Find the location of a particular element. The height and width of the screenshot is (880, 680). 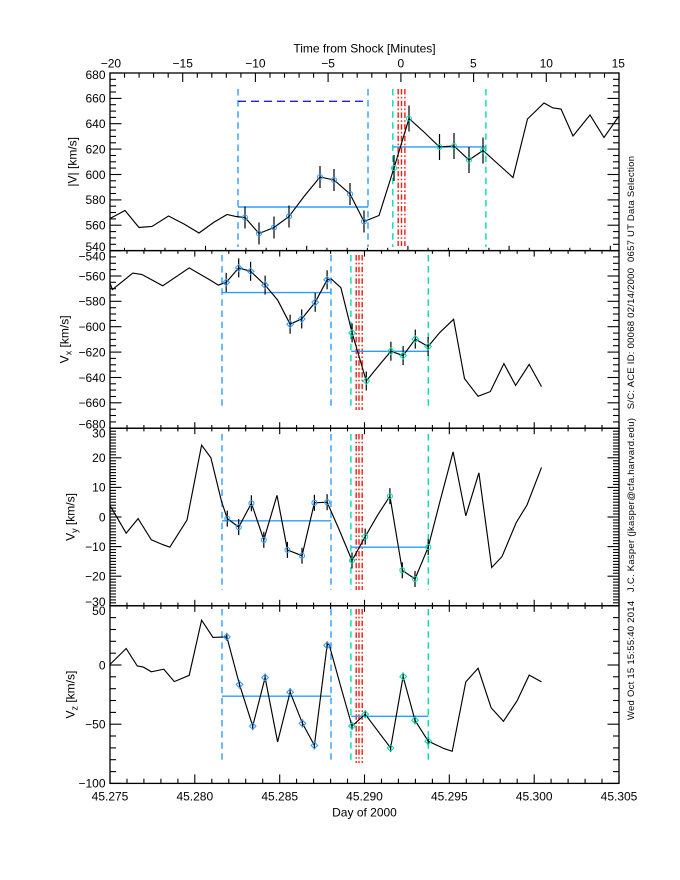

svg-text: −640 is located at coordinates (91, 378).